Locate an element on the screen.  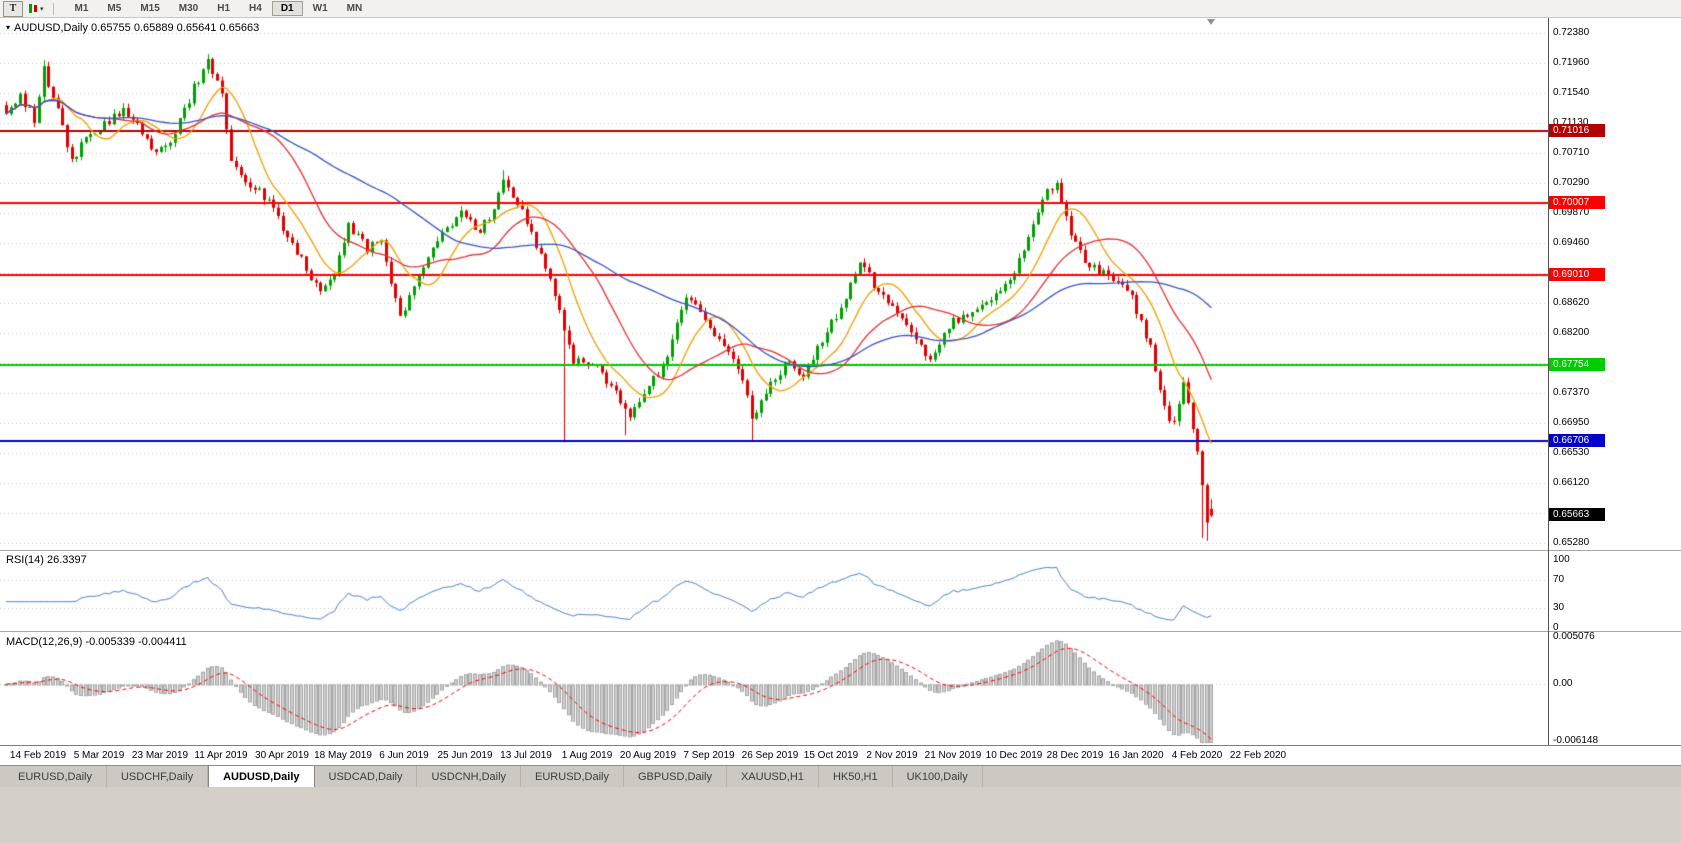
price-axis-label: 0.71130 is located at coordinates (1571, 122).